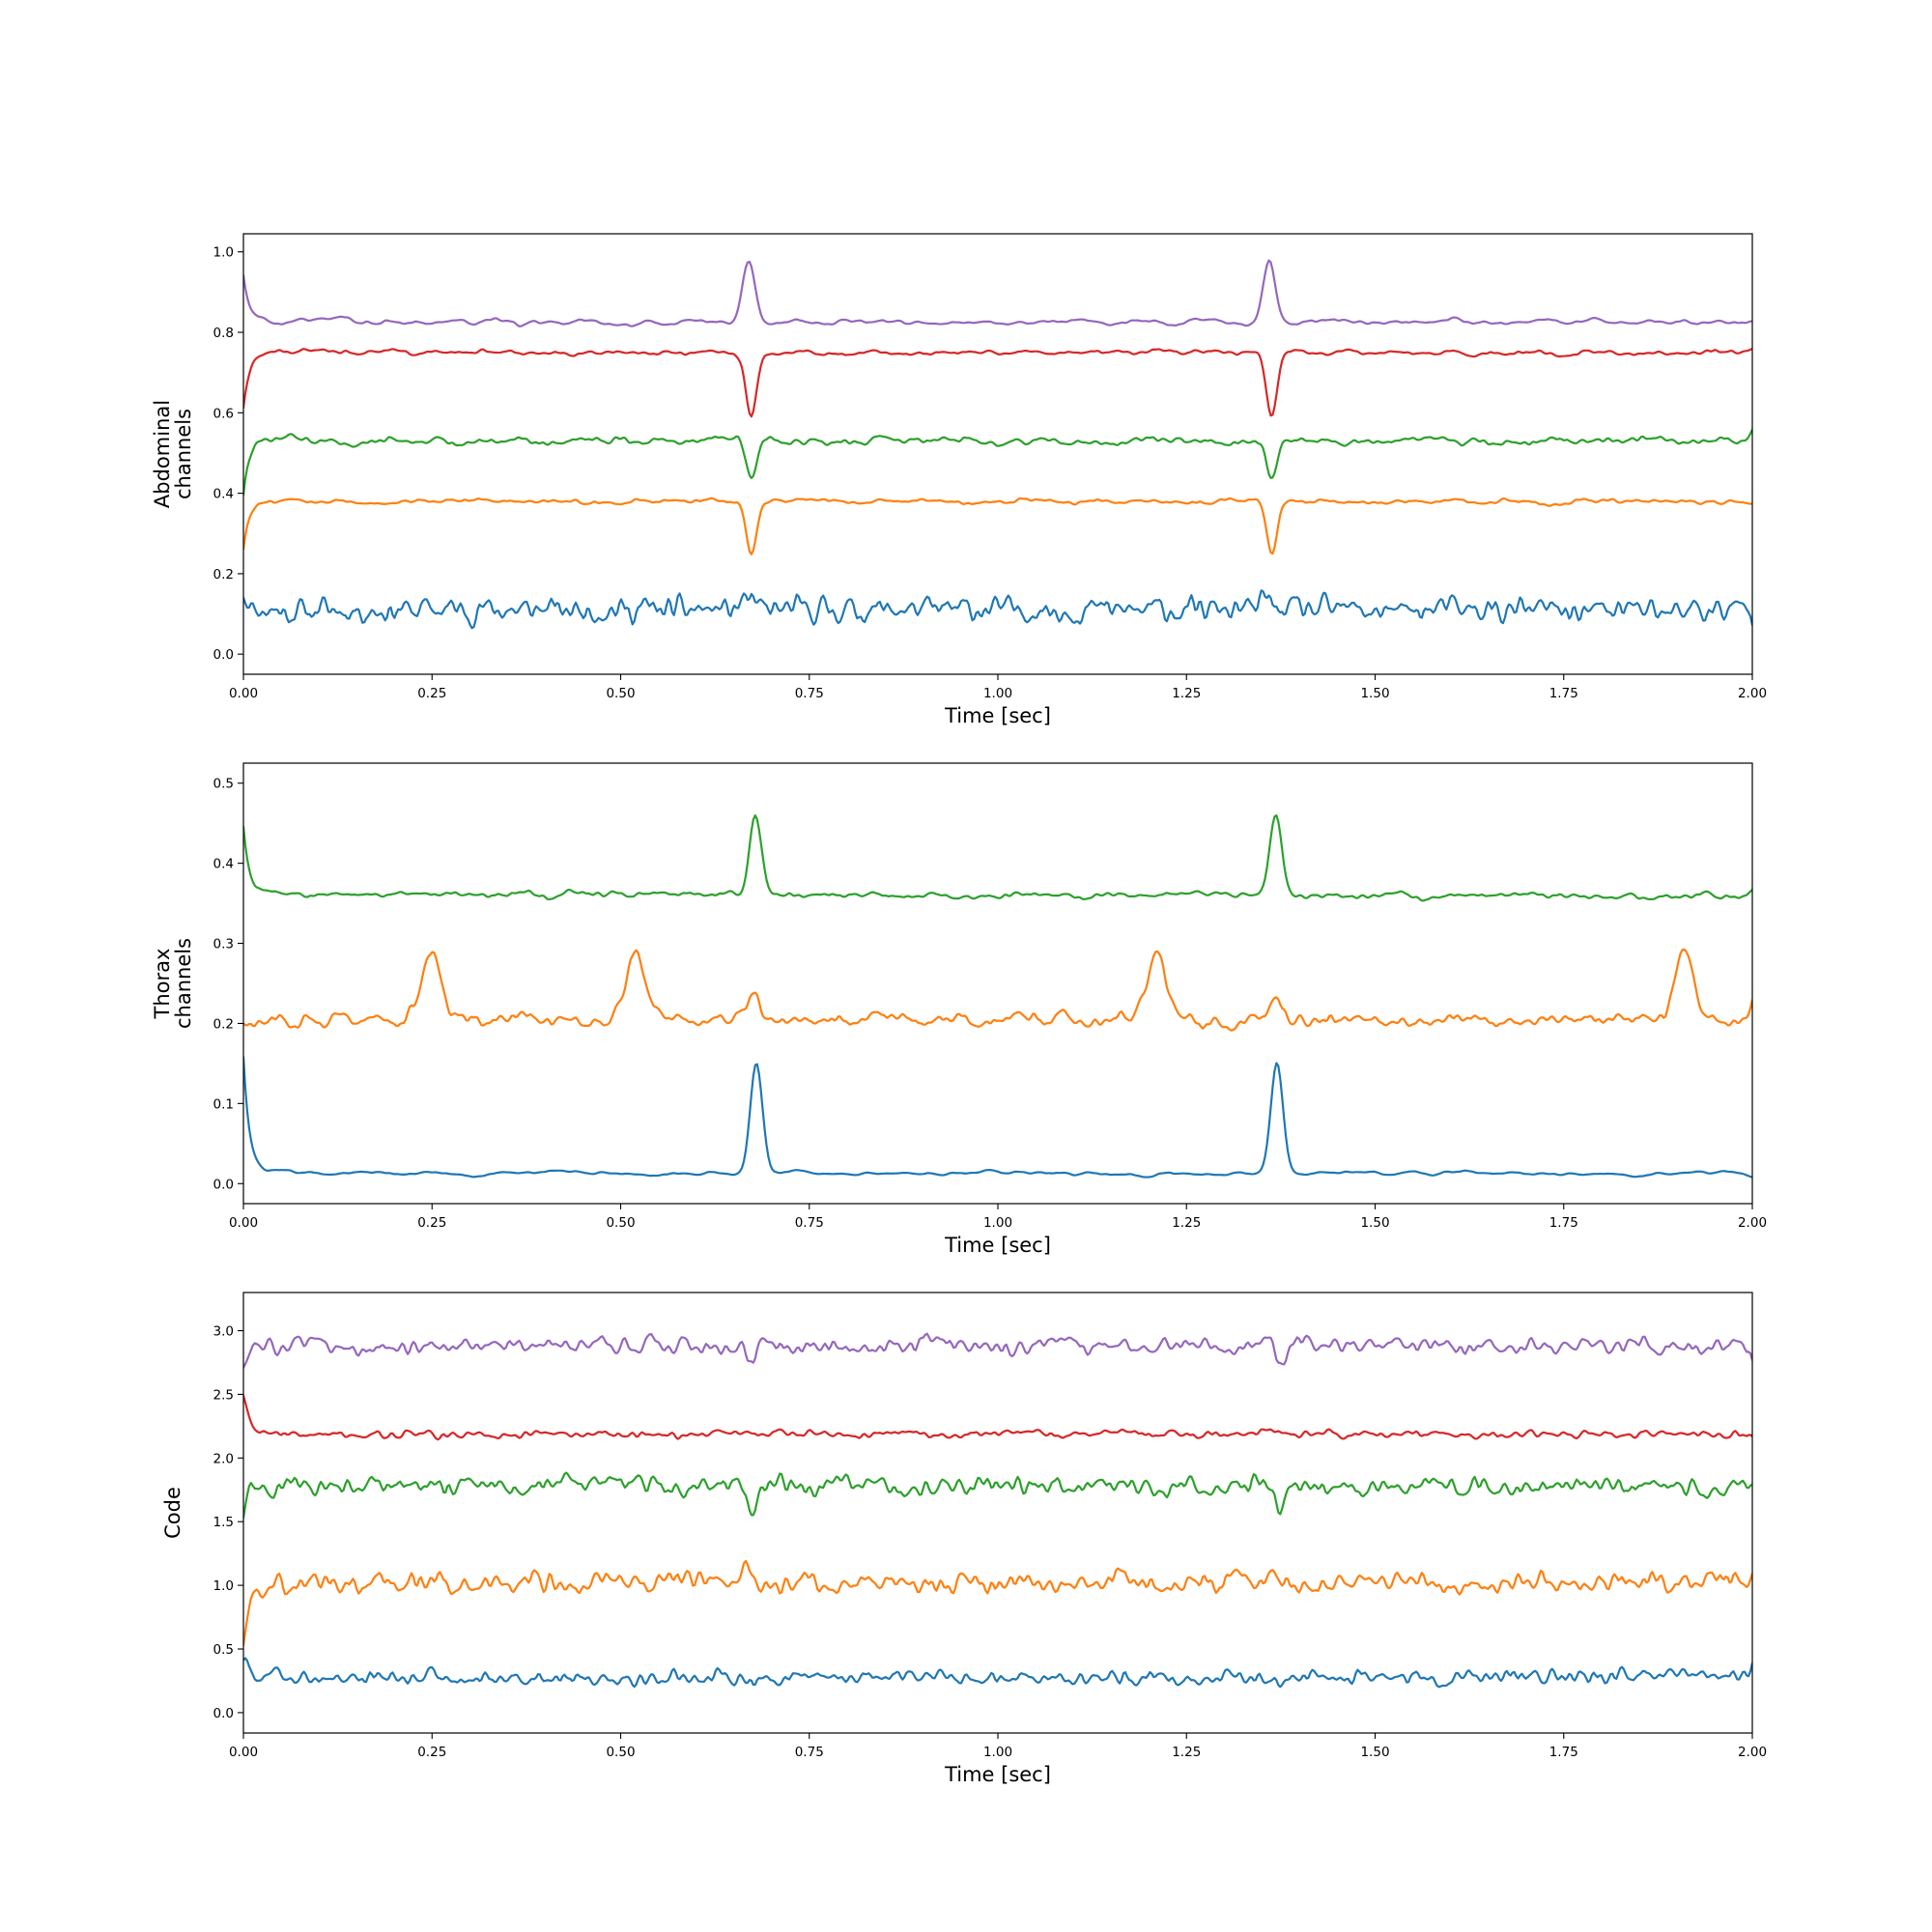  What do you see at coordinates (223, 413) in the screenshot?
I see `y-tick-label: 0.6` at bounding box center [223, 413].